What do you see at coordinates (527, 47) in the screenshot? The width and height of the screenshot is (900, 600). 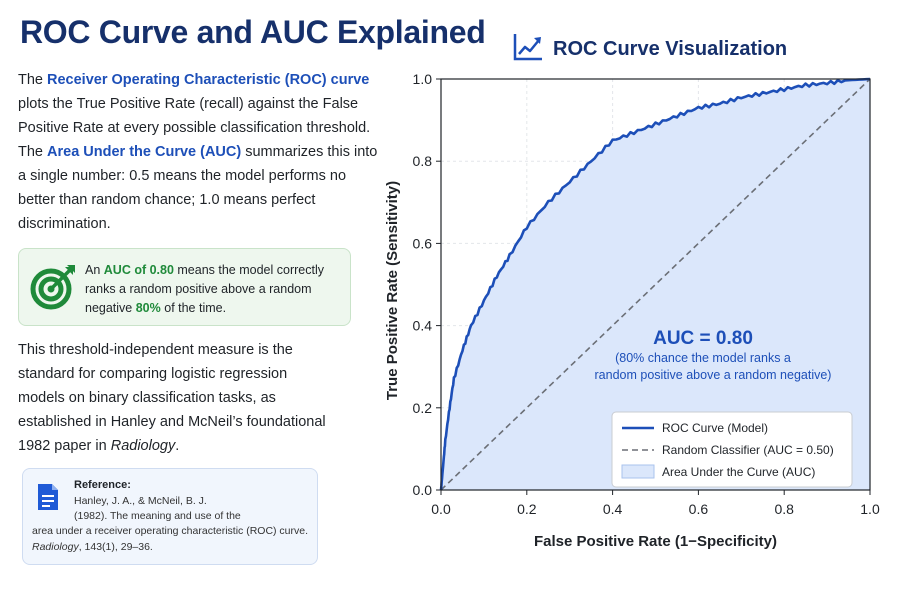 I see `line-chart-up-icon` at bounding box center [527, 47].